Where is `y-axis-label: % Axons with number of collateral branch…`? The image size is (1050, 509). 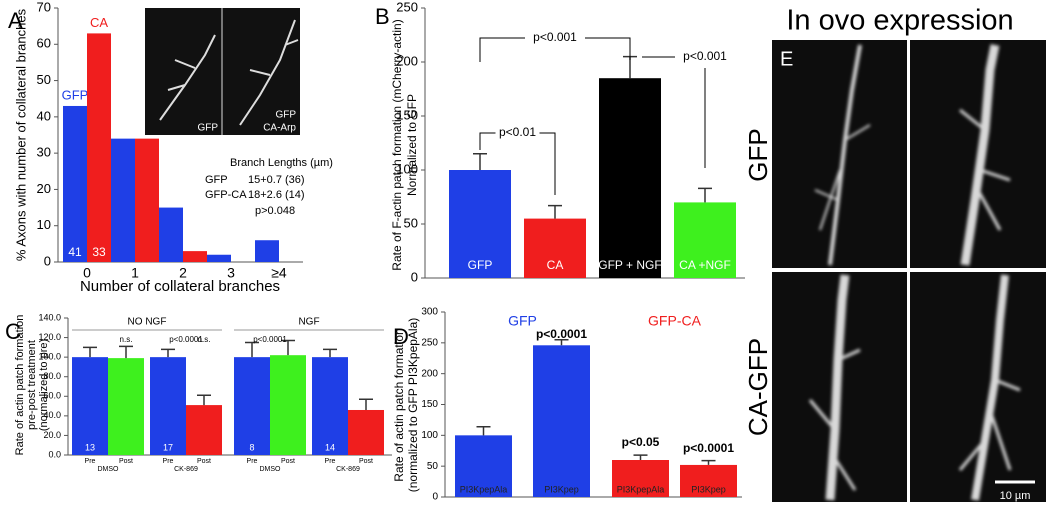 y-axis-label: % Axons with number of collateral branch… is located at coordinates (20, 134).